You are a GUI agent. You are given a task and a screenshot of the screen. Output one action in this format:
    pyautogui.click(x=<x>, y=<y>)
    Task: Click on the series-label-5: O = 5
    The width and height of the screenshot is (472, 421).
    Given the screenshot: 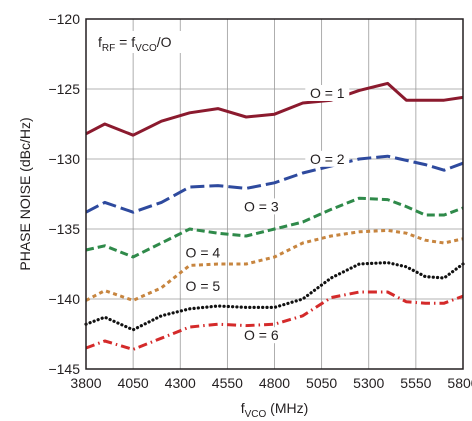 What is the action you would take?
    pyautogui.click(x=203, y=286)
    